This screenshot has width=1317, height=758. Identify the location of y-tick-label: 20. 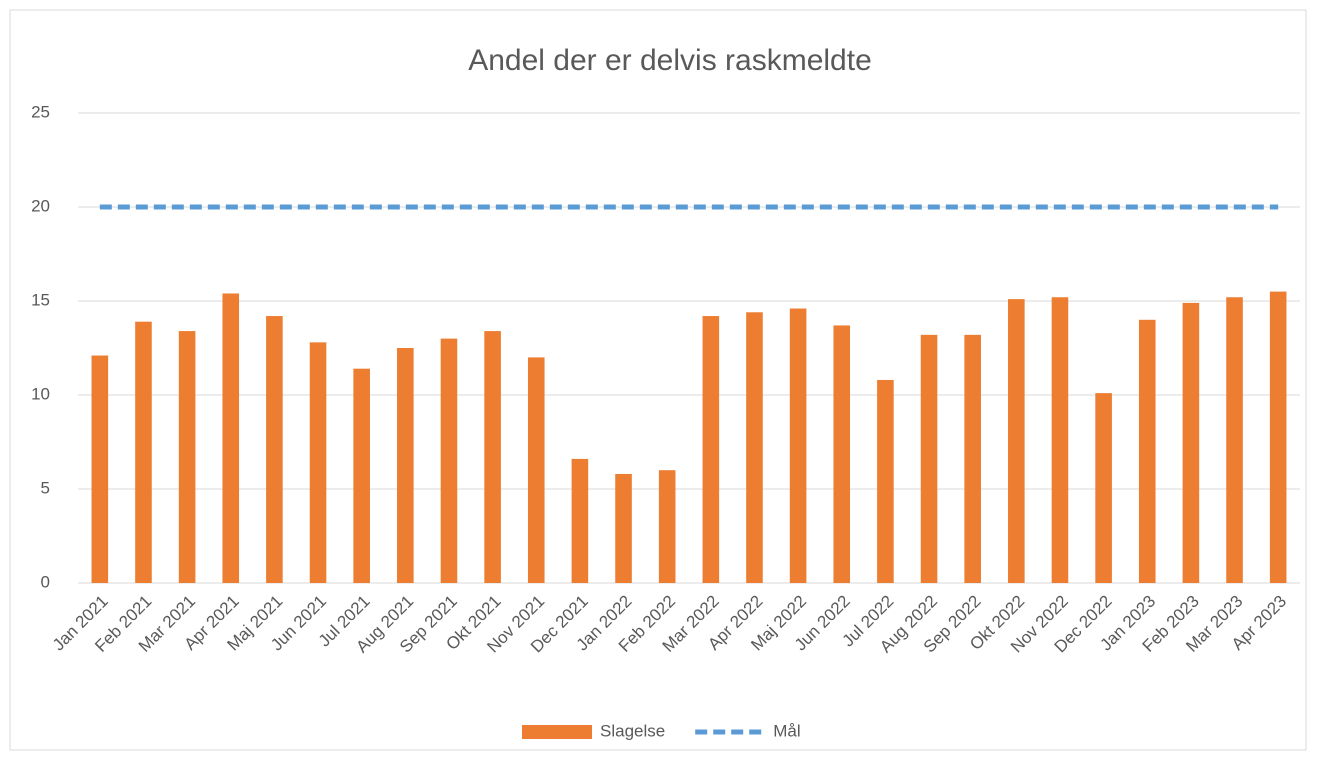
(40, 205).